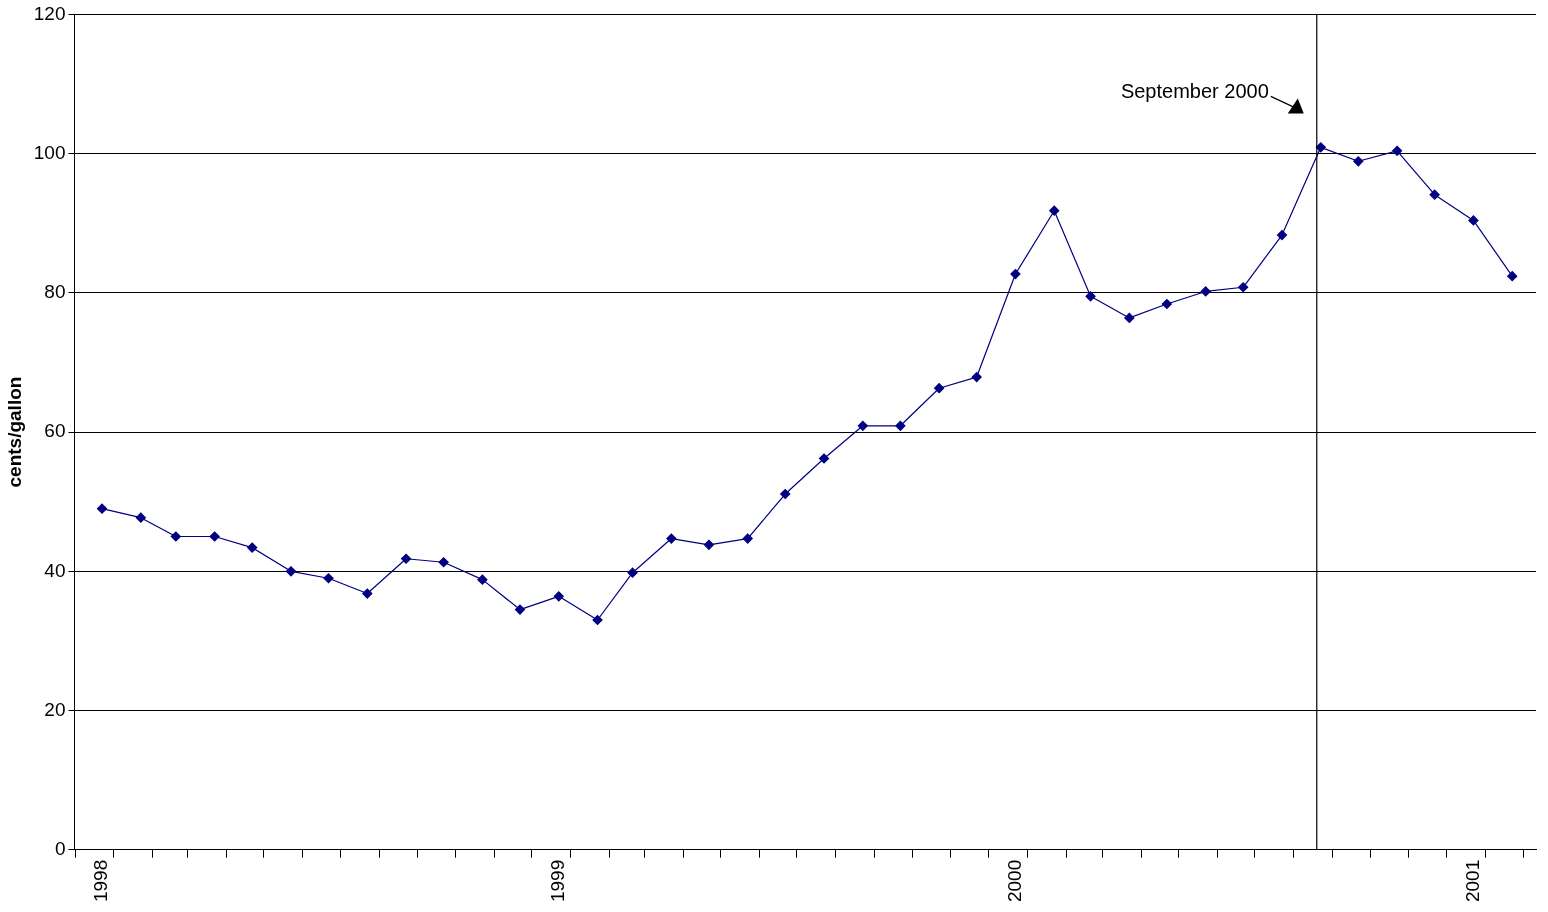 The width and height of the screenshot is (1548, 912). What do you see at coordinates (55, 292) in the screenshot?
I see `y-tick-label: 80` at bounding box center [55, 292].